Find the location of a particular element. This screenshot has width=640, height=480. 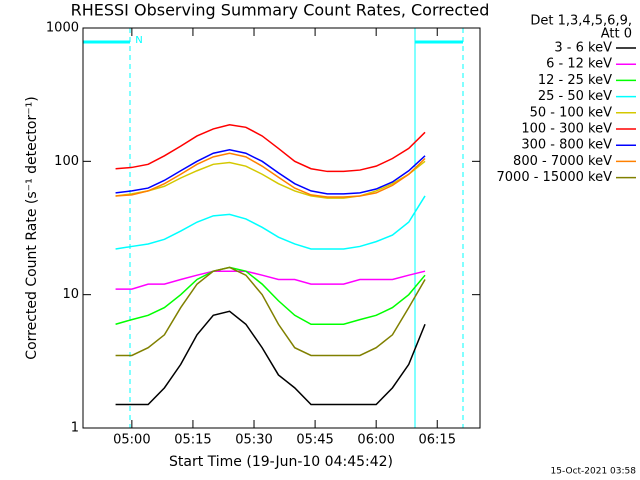

legend-header: Att 0 is located at coordinates (616, 34).